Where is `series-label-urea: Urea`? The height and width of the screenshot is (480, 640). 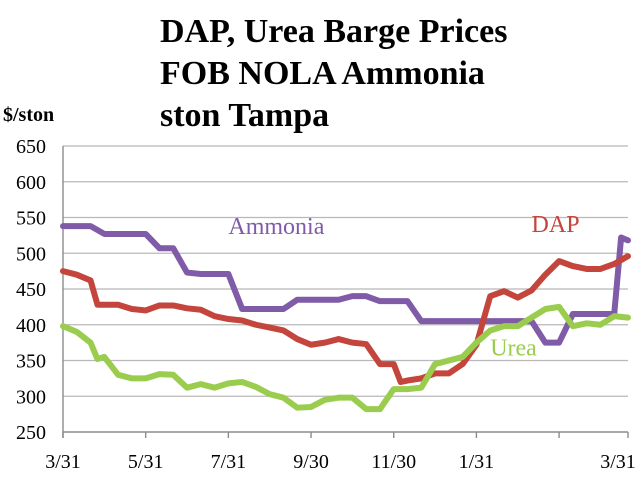
series-label-urea: Urea is located at coordinates (513, 348).